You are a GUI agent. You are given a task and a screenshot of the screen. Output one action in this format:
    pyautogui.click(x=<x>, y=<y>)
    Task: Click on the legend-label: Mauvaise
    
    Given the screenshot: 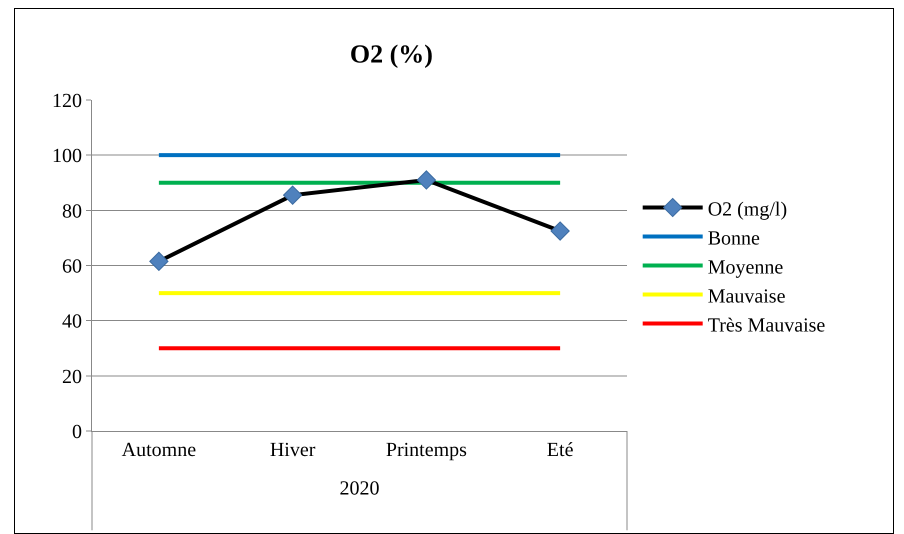 What is the action you would take?
    pyautogui.click(x=747, y=296)
    